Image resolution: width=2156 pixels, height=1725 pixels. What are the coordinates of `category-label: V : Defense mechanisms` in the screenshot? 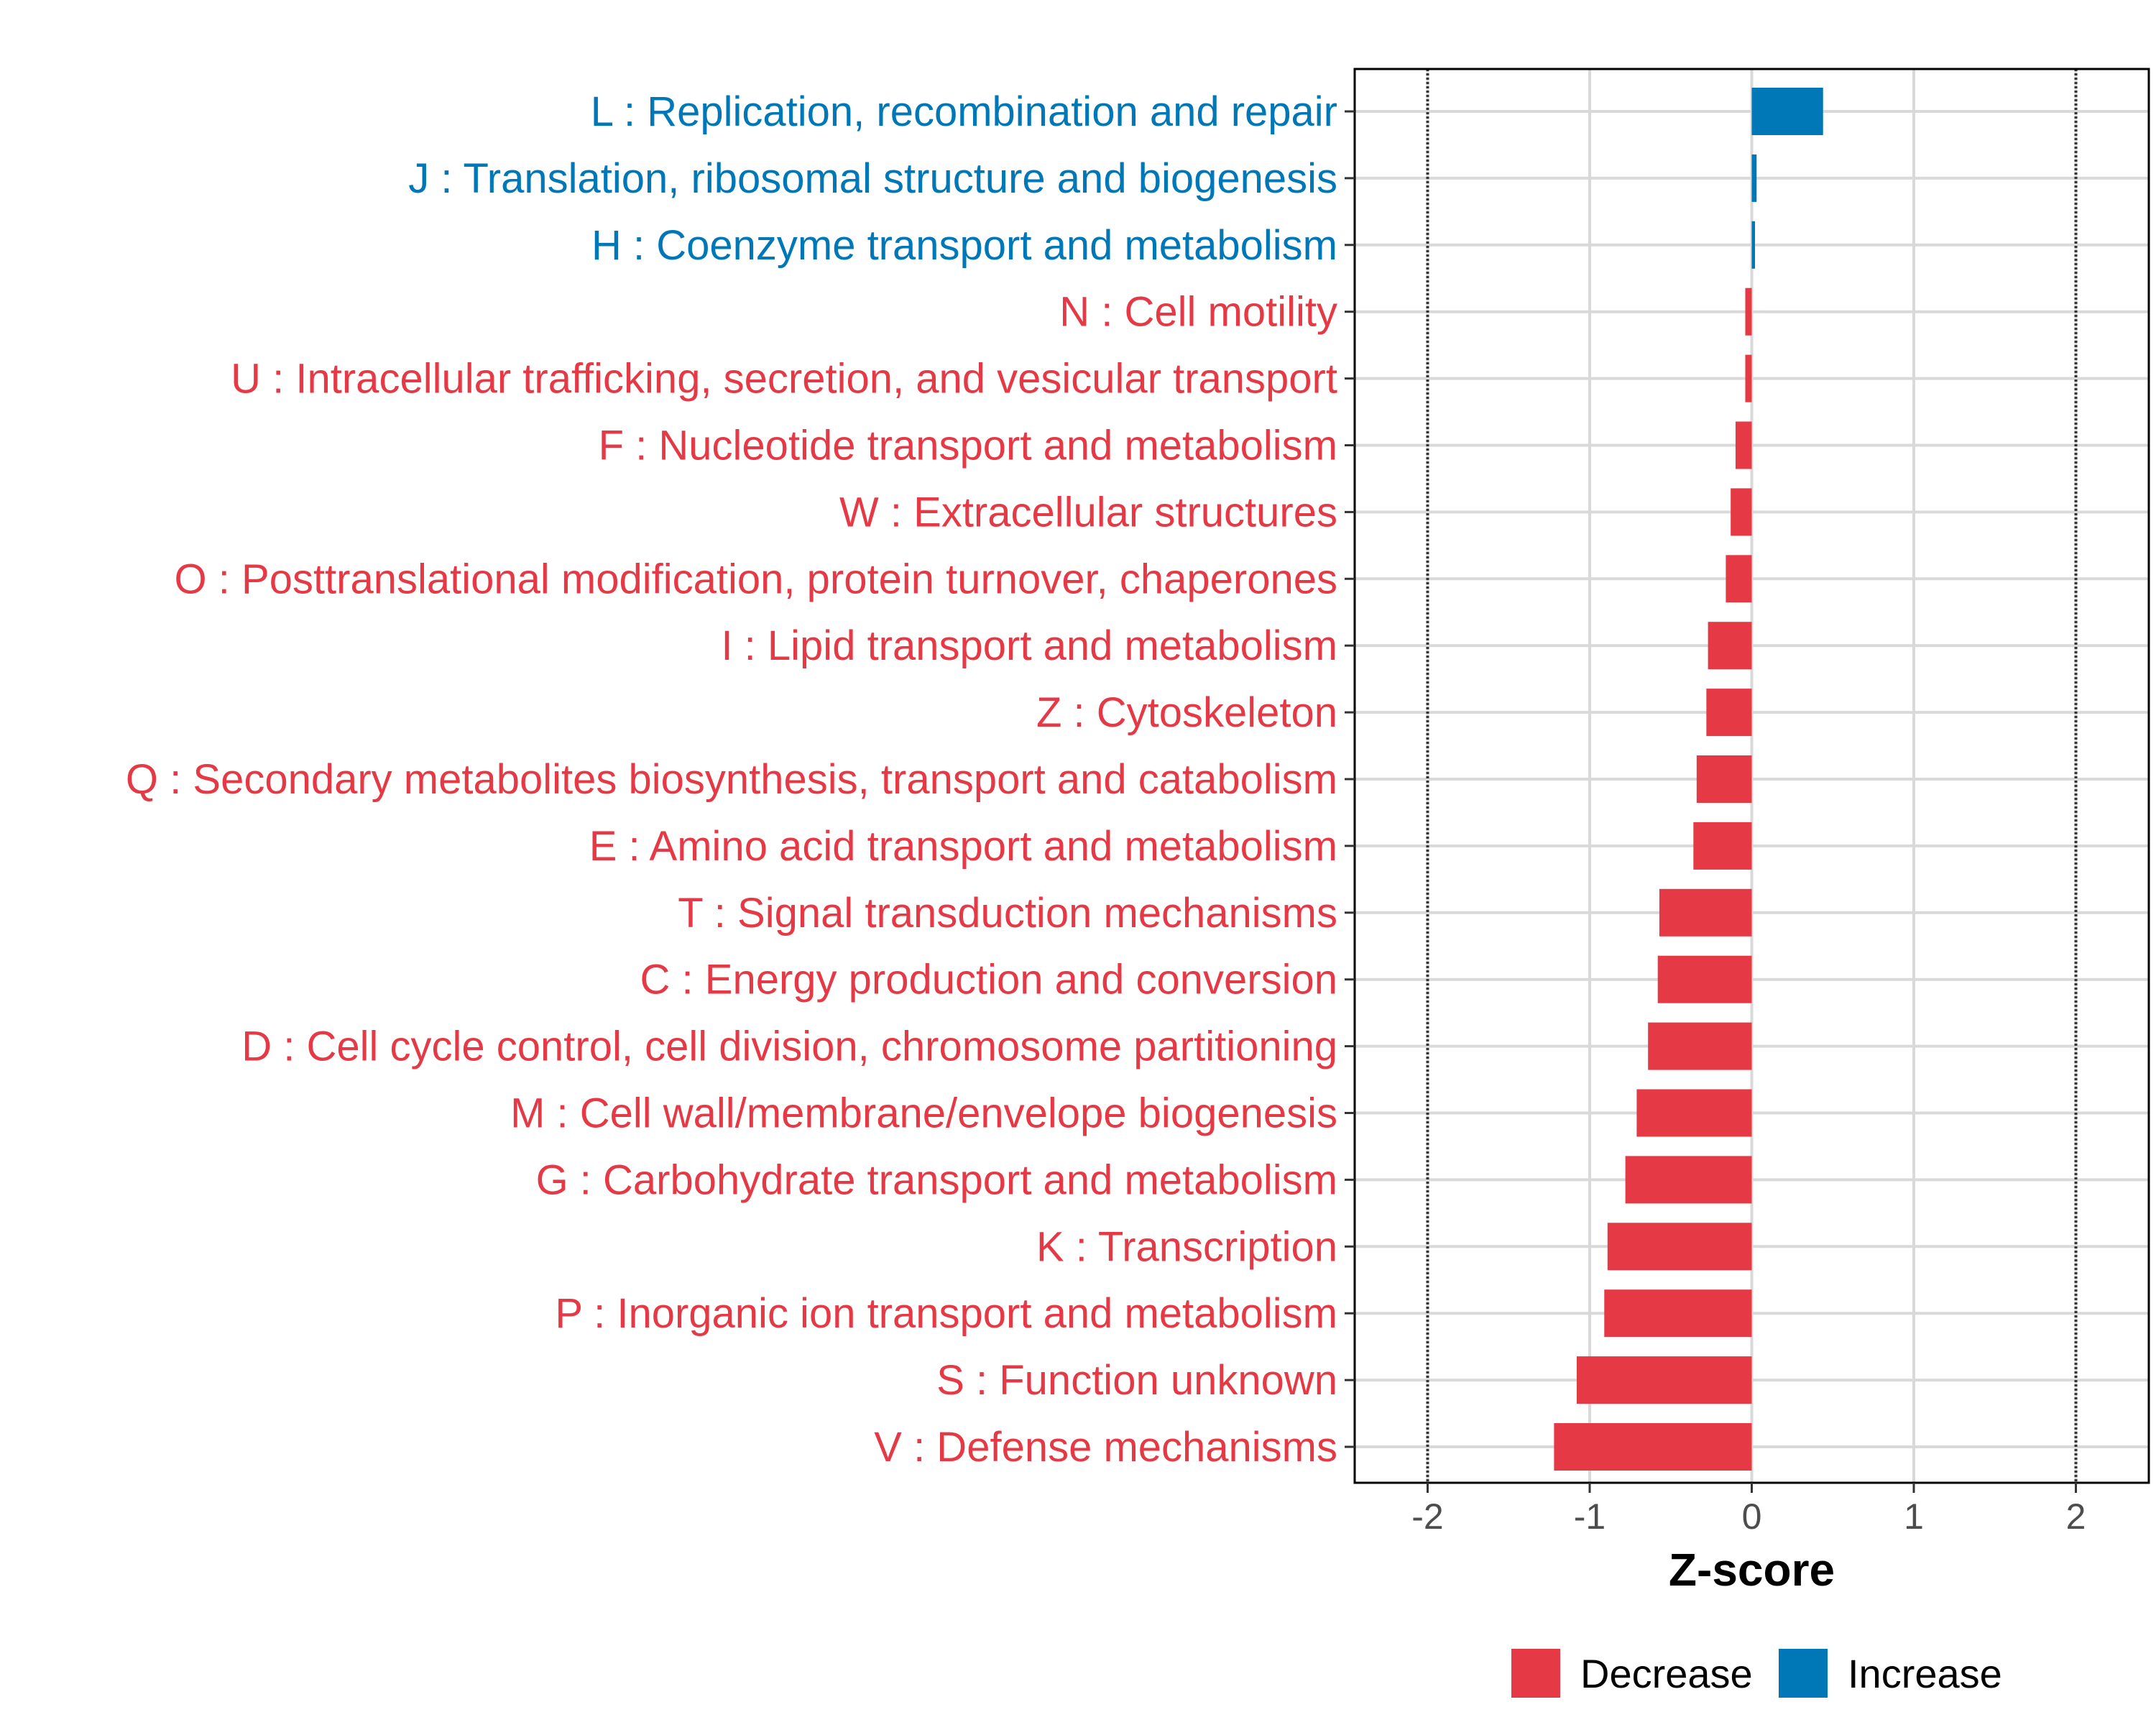 It's located at (1106, 1447).